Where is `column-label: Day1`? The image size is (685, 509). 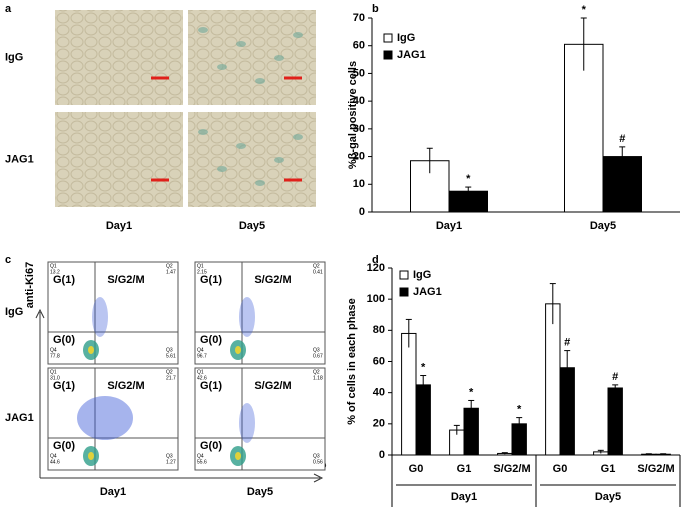 column-label: Day1 is located at coordinates (113, 492).